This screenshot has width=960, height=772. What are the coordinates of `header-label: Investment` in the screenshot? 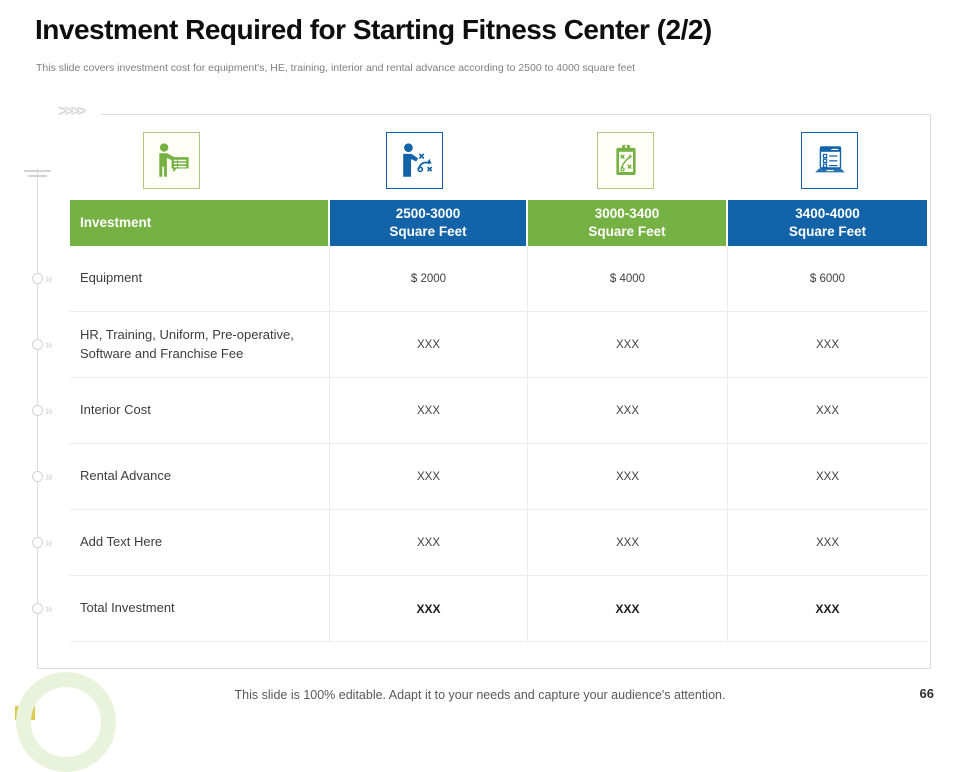 It's located at (116, 223).